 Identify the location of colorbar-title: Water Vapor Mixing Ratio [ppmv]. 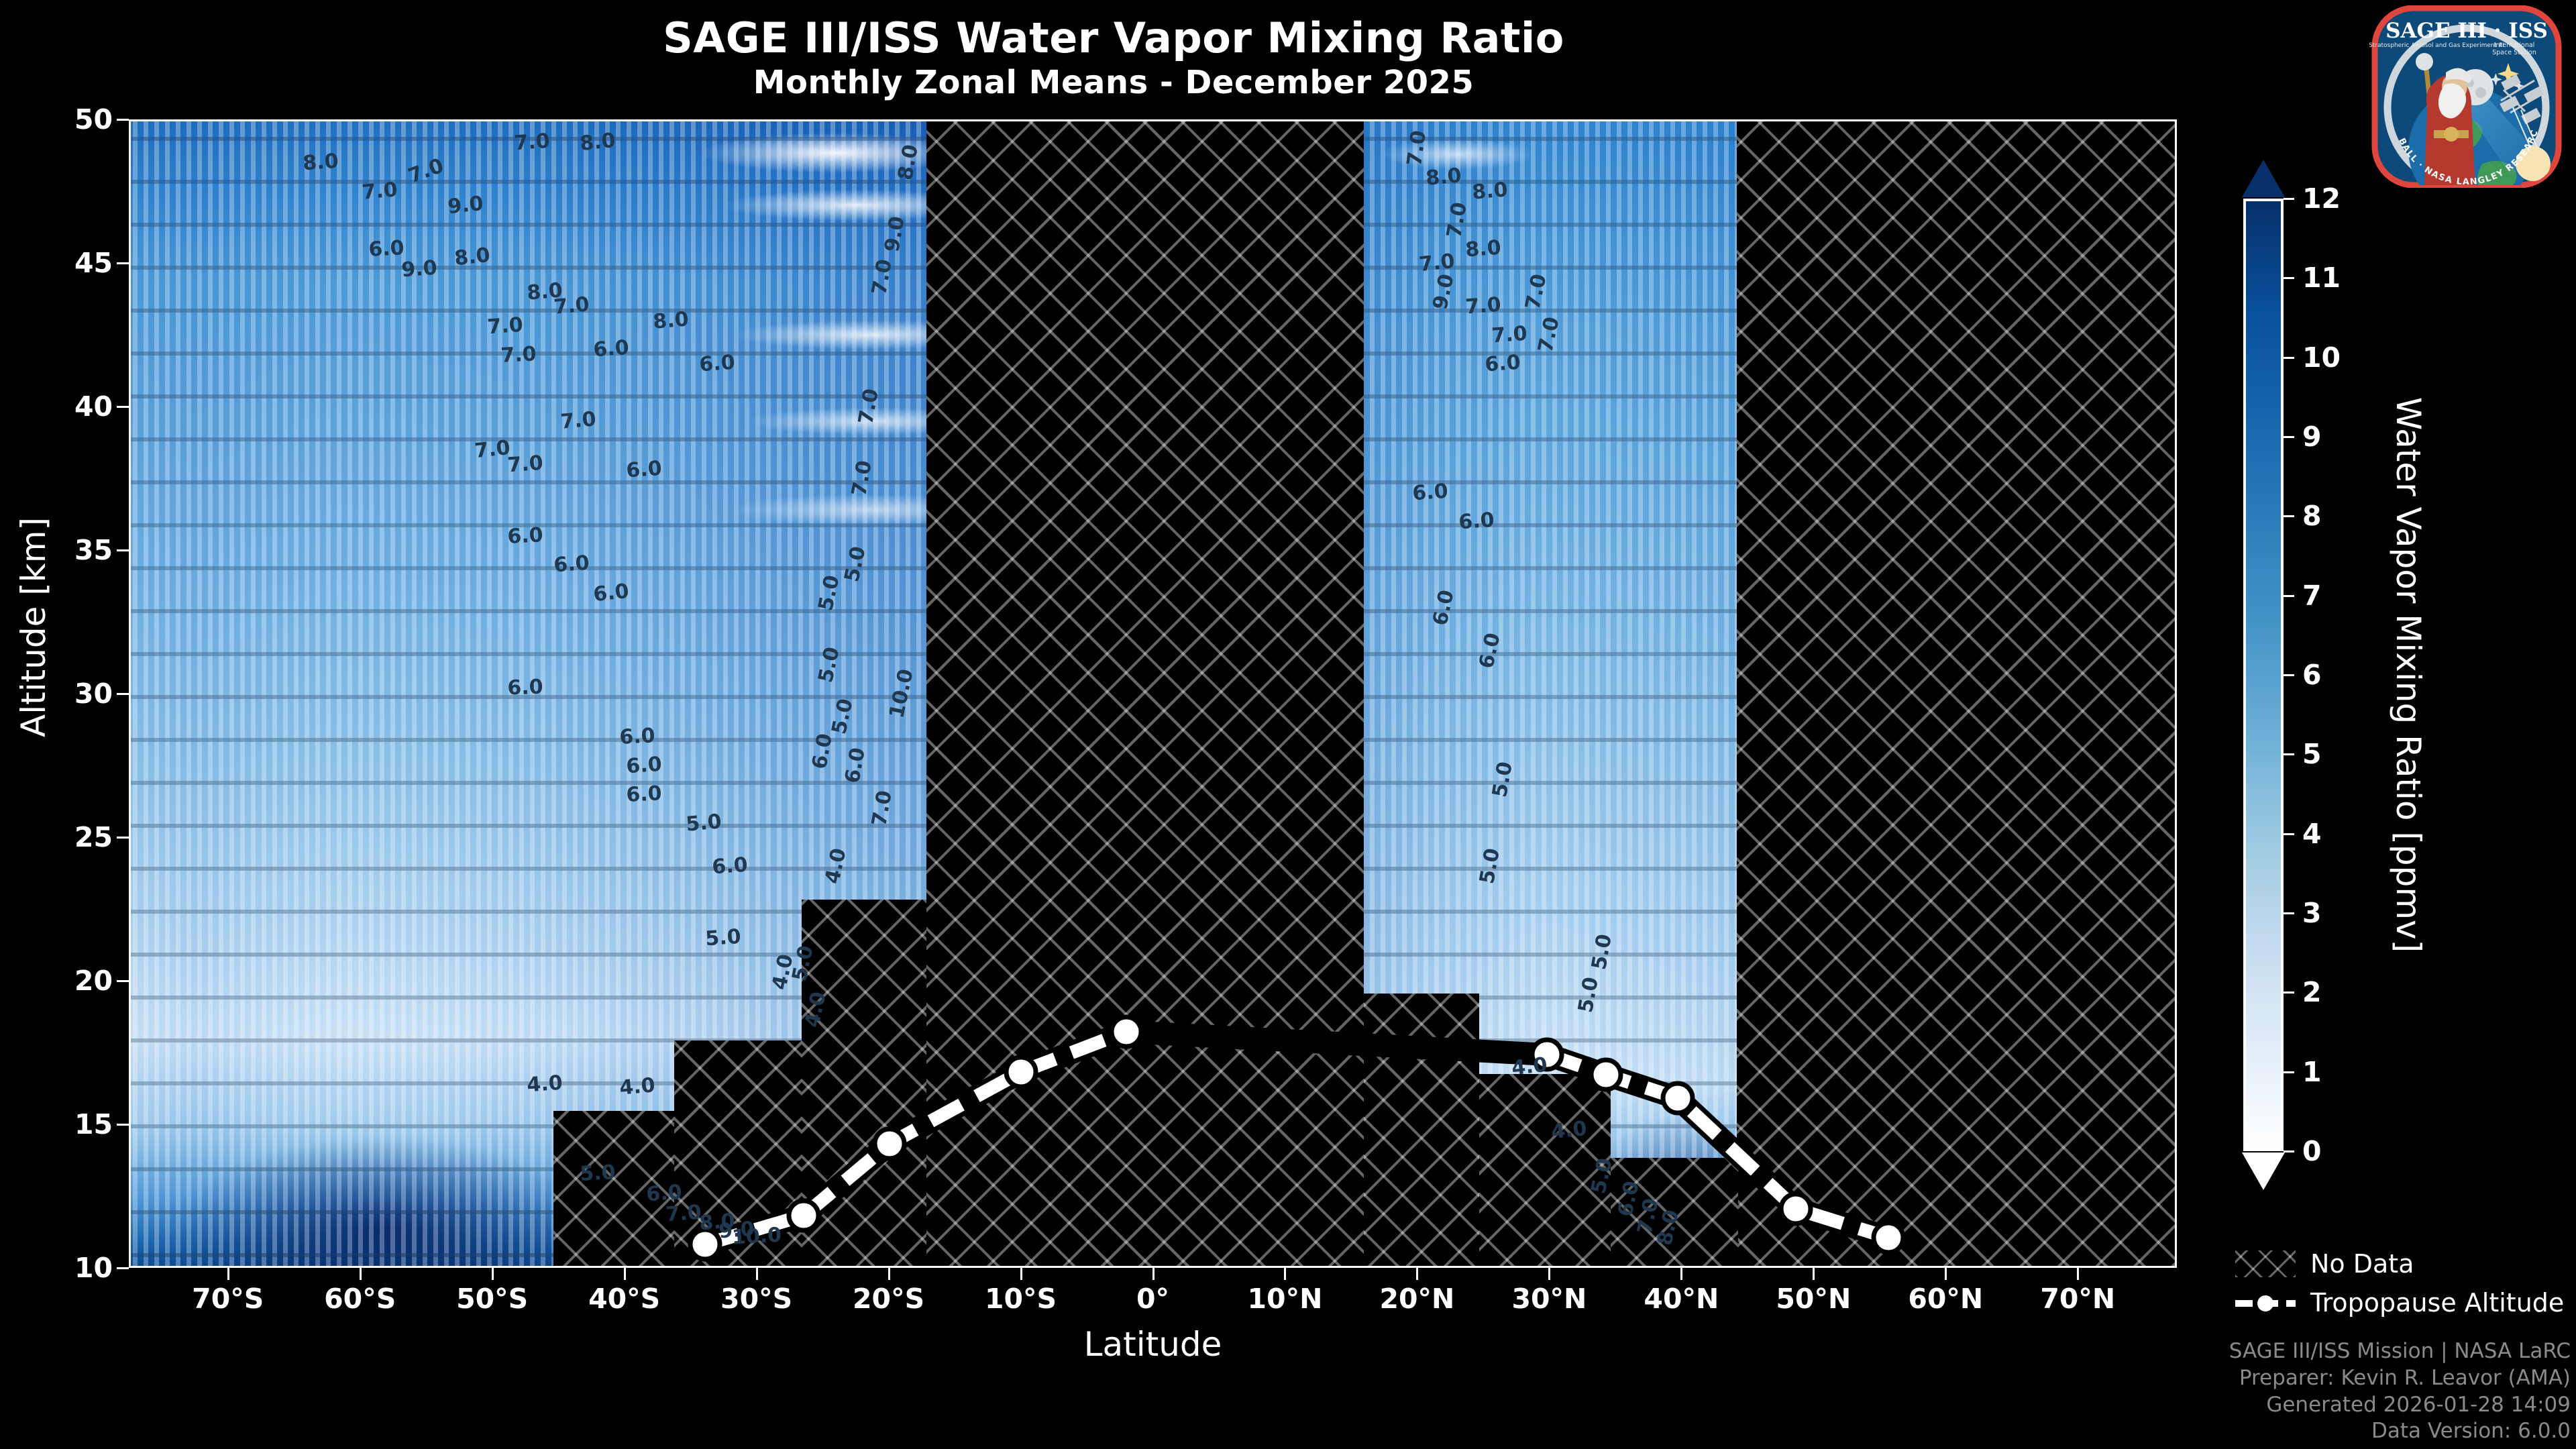
(2408, 675).